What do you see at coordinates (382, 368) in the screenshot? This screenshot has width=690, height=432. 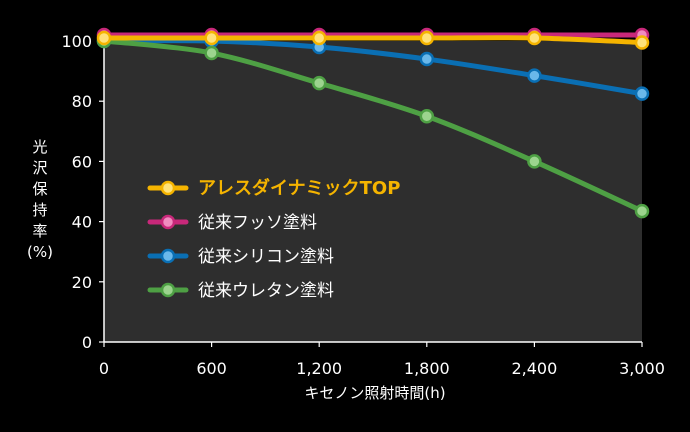 I see `x-tick-labels: 0 600 1,200 1,800 2,400 3,000` at bounding box center [382, 368].